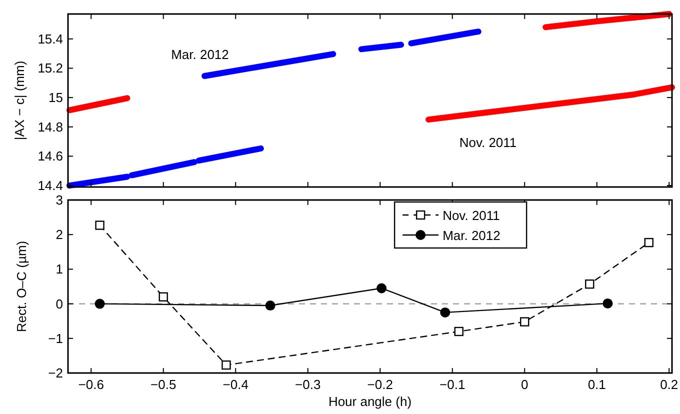 This screenshot has height=414, width=680. I want to click on x-tick-label: −0.3, so click(308, 384).